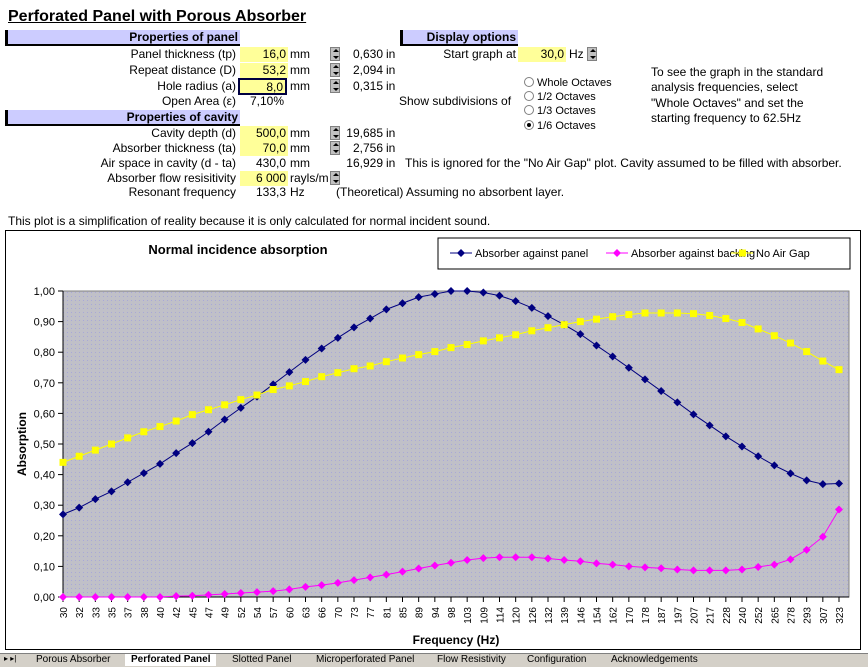  I want to click on x-tick-label: 40, so click(161, 613).